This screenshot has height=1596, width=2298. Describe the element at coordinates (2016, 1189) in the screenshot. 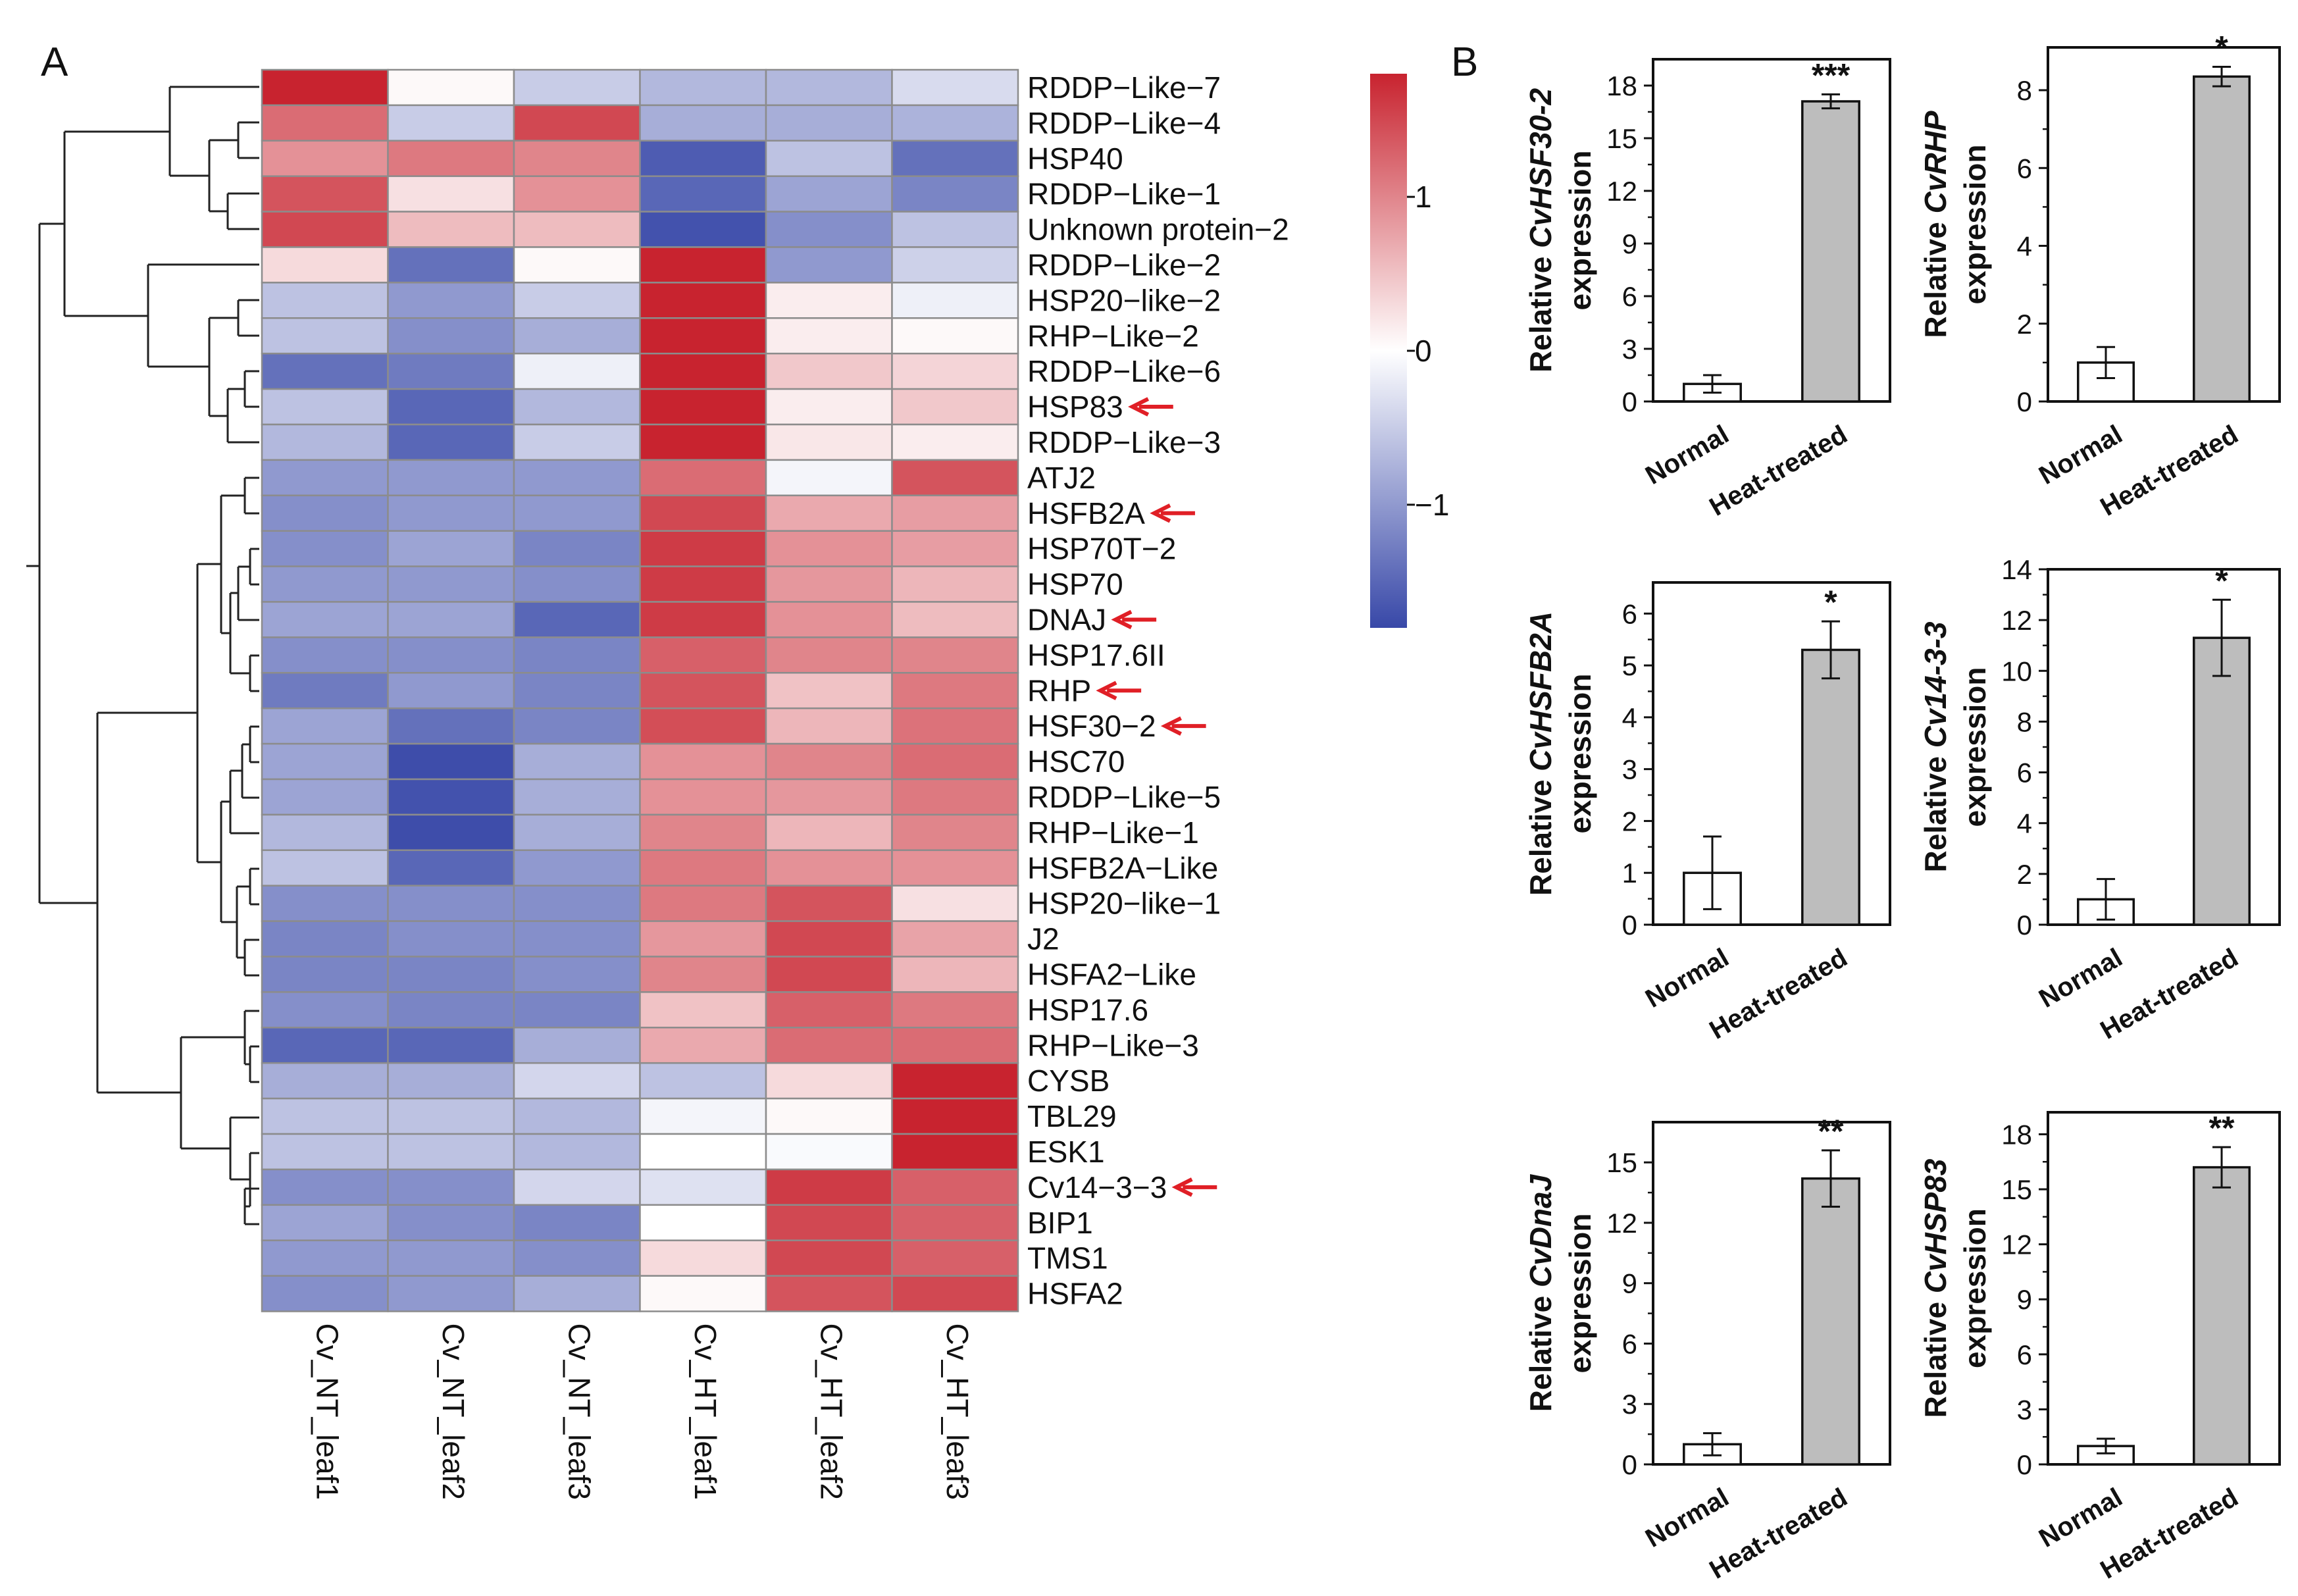

I see `y-tick-label: 15` at that location.